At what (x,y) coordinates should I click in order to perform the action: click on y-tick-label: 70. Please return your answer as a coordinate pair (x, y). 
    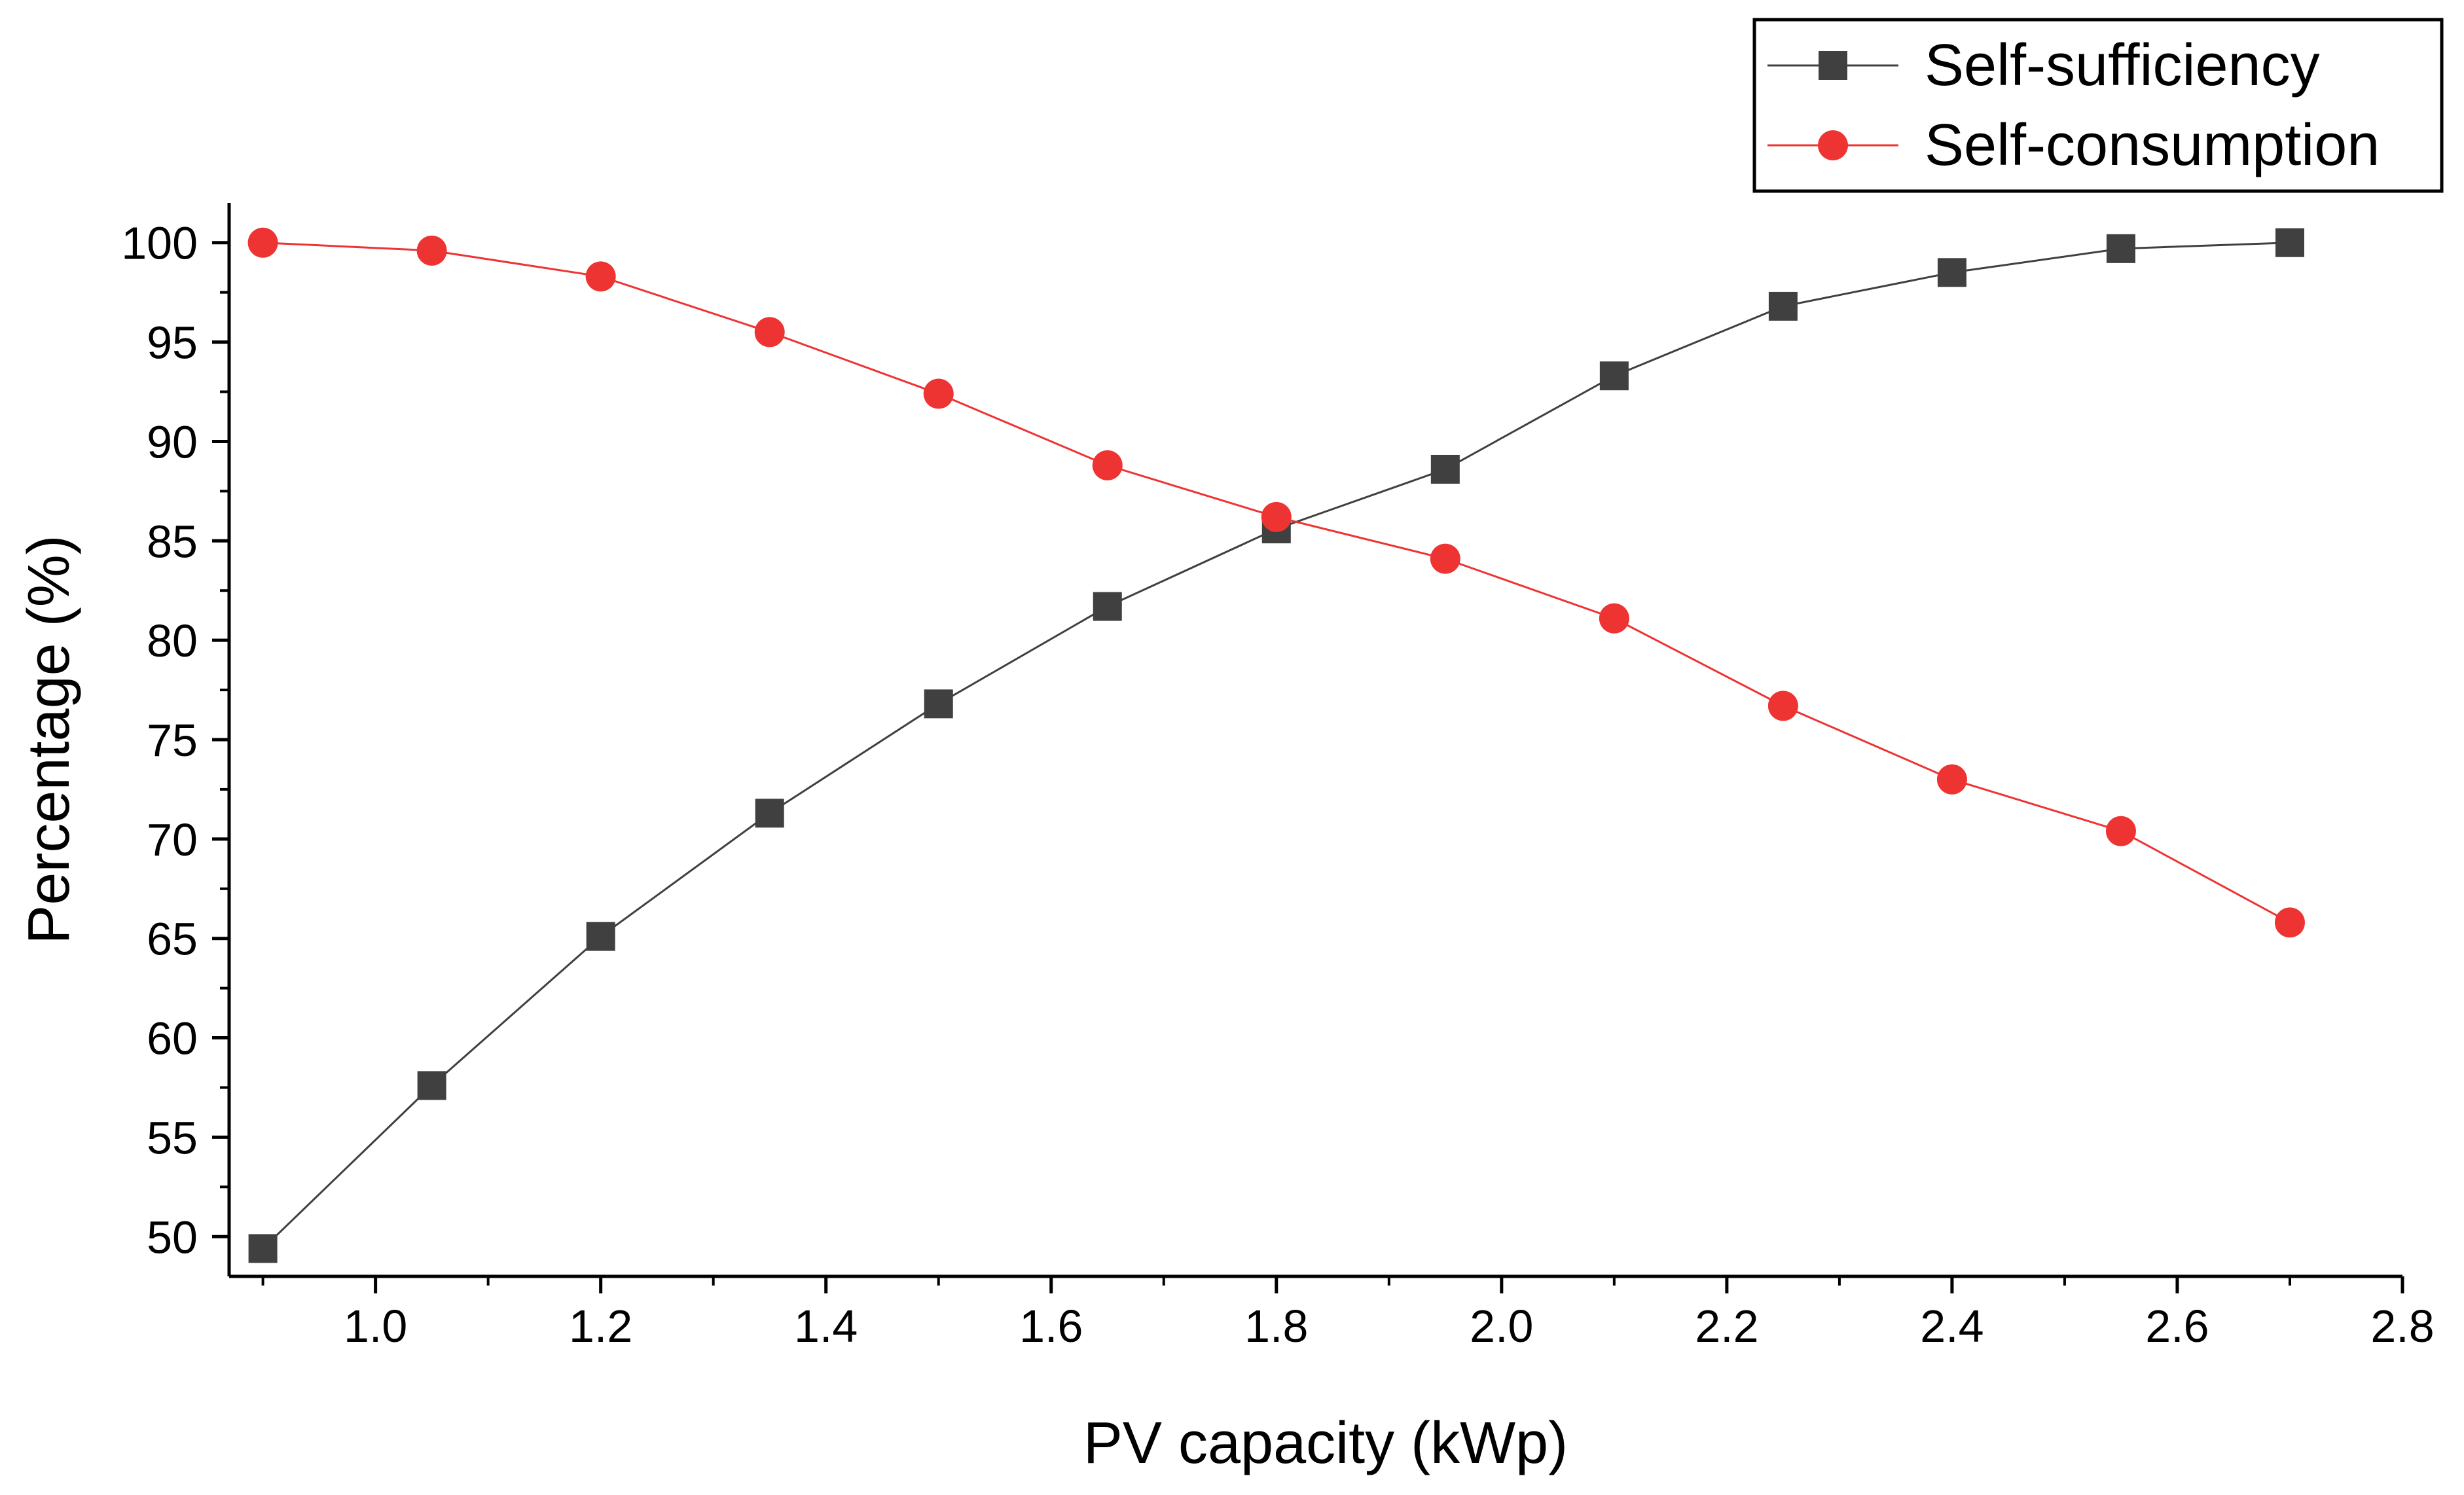
    Looking at the image, I should click on (172, 839).